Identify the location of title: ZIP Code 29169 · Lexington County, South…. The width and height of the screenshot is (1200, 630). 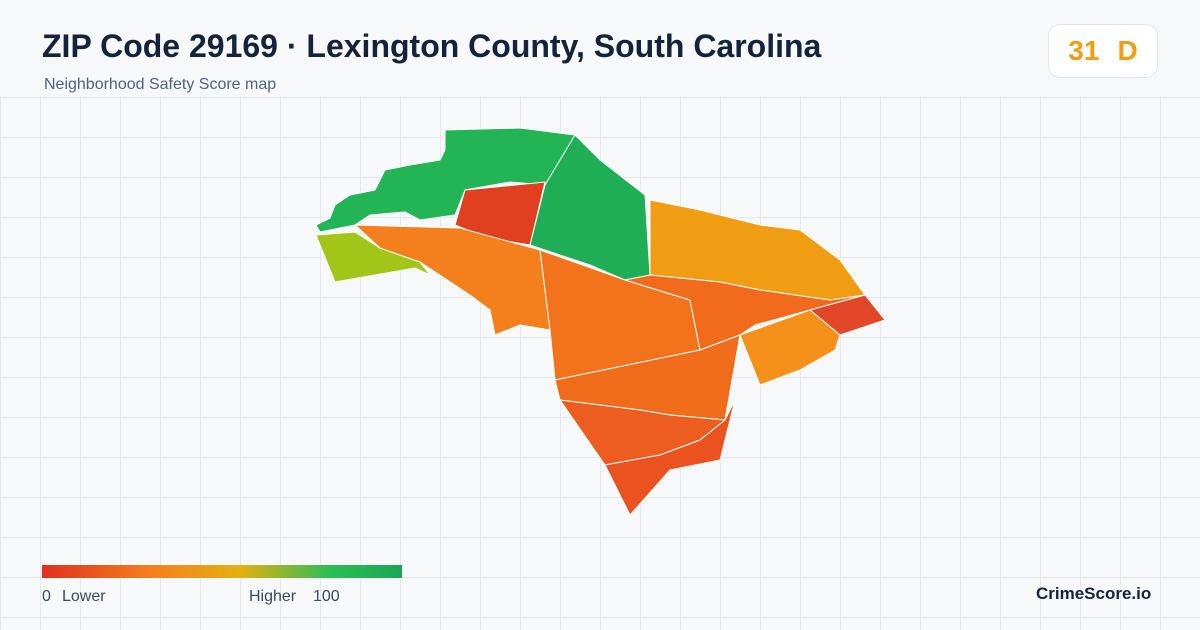
(432, 46).